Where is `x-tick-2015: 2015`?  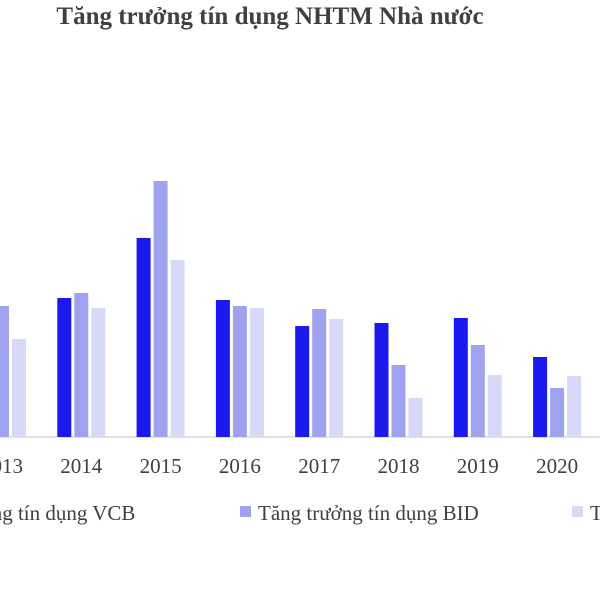
x-tick-2015: 2015 is located at coordinates (161, 466).